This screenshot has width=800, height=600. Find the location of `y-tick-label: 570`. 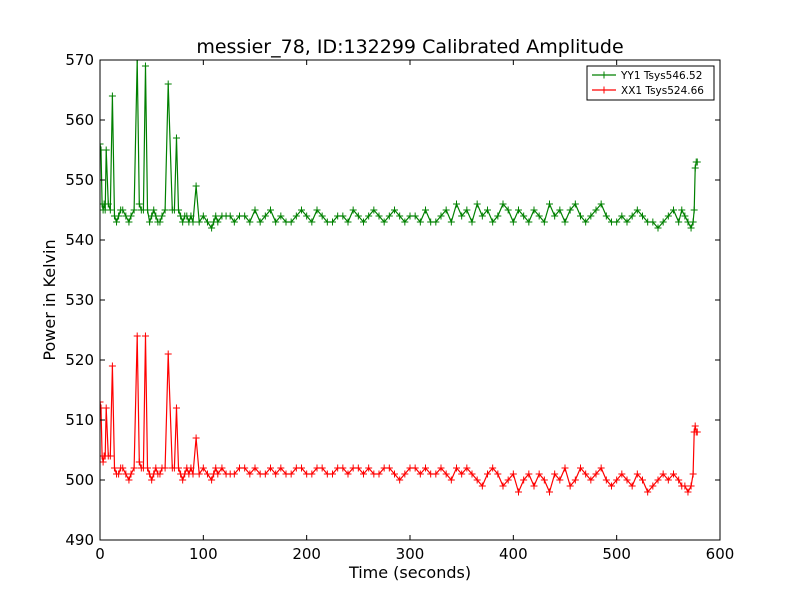

y-tick-label: 570 is located at coordinates (79, 60).